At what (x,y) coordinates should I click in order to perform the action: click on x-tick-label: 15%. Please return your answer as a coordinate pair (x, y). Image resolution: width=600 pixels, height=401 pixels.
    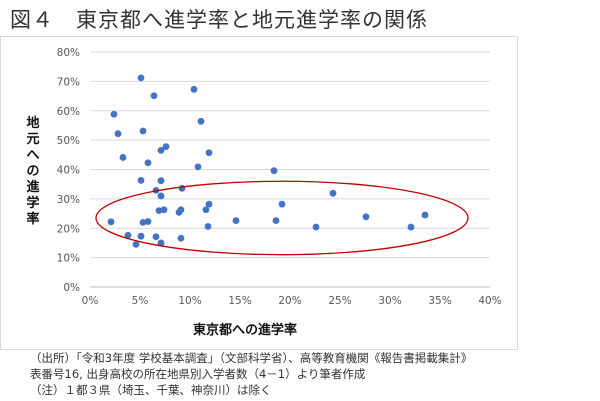
    Looking at the image, I should click on (239, 301).